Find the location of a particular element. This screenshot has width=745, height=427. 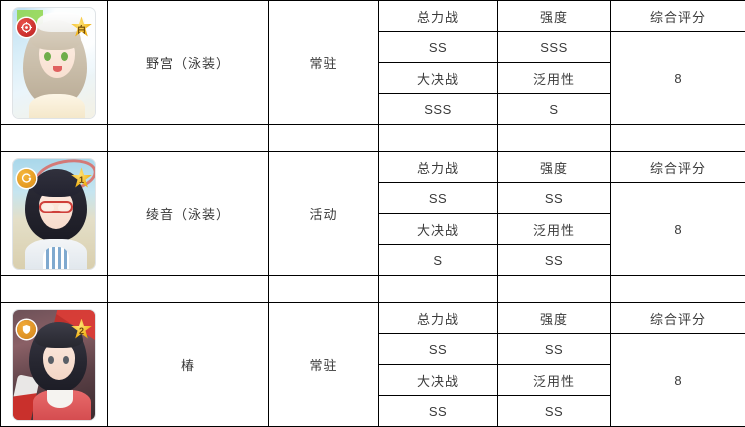

character-portrait-cell: 白 is located at coordinates (54, 63).